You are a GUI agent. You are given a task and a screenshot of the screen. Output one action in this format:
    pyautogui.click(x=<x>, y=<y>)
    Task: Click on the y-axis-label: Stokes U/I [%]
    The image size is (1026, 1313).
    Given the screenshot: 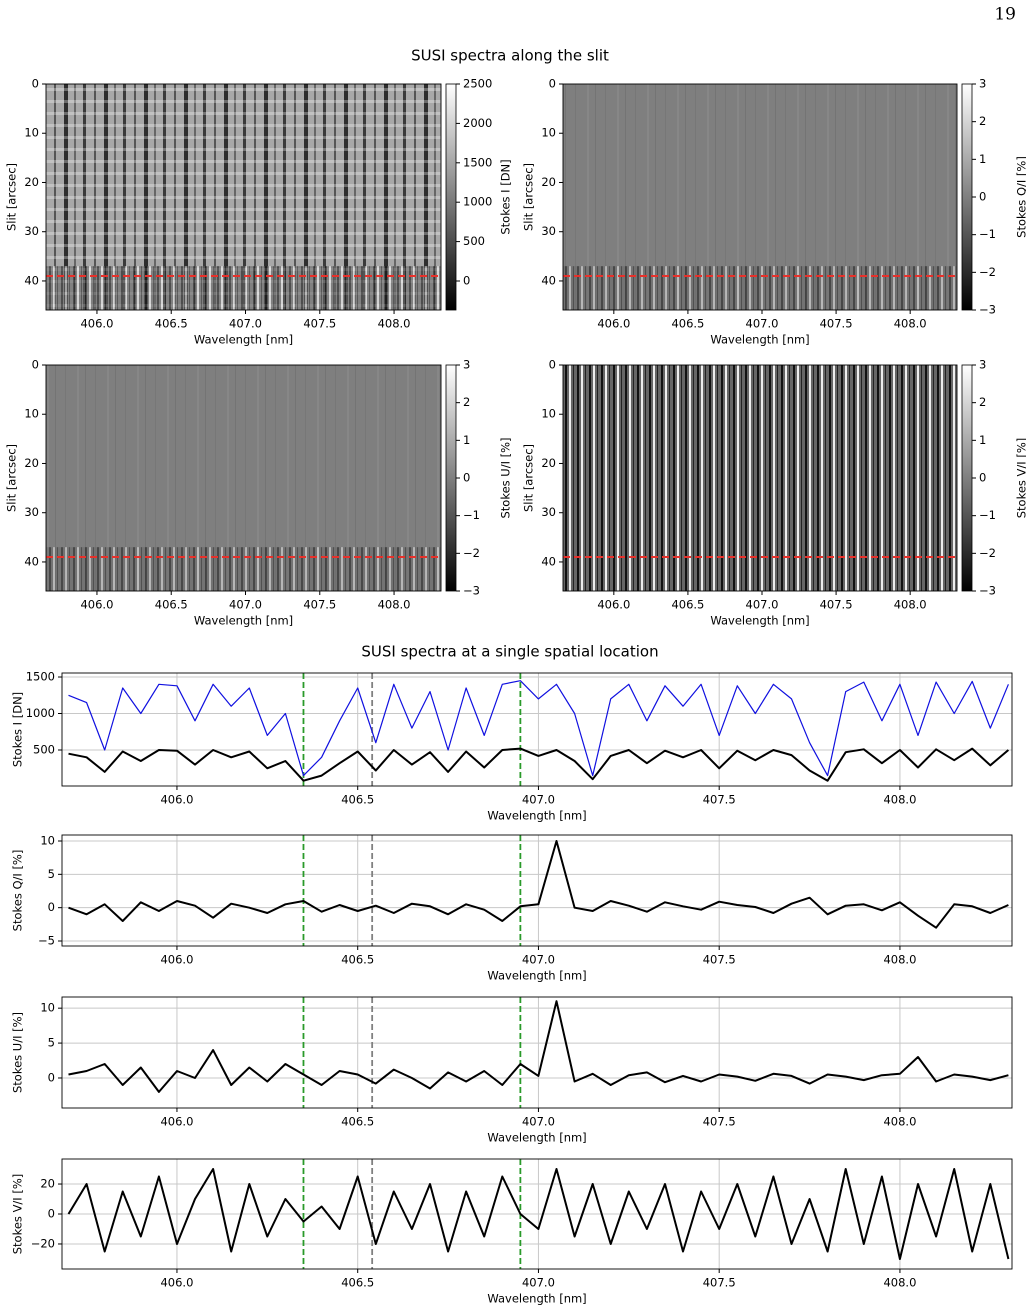 What is the action you would take?
    pyautogui.click(x=18, y=1052)
    